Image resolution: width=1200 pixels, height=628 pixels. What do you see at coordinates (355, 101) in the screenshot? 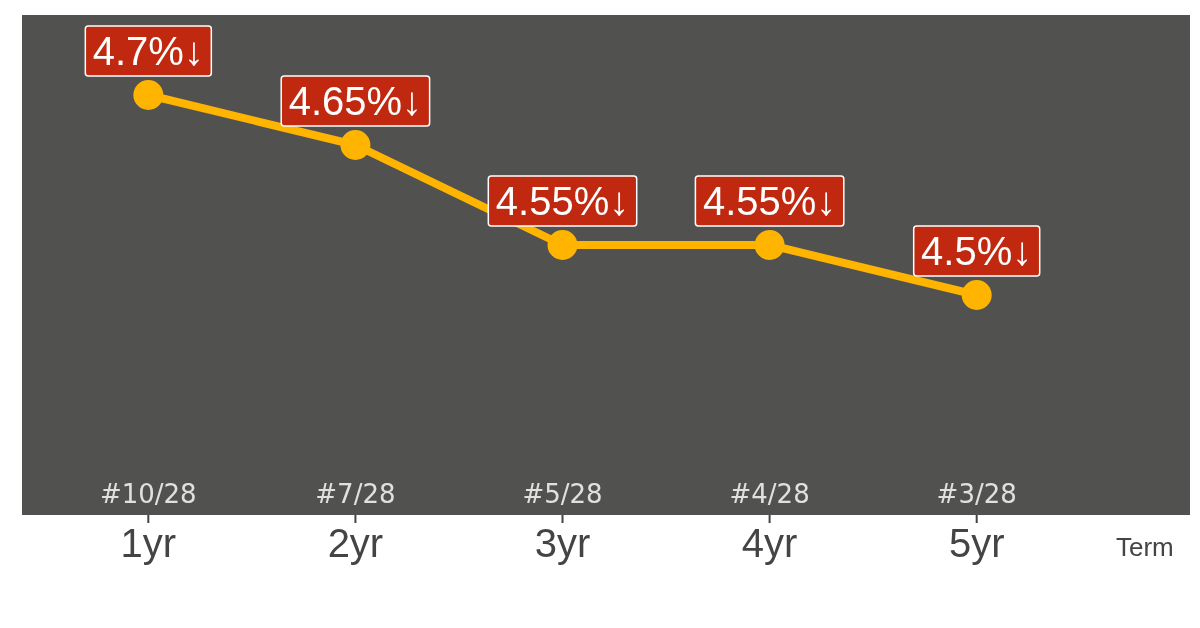
I see `data-label: 4.65%↓` at bounding box center [355, 101].